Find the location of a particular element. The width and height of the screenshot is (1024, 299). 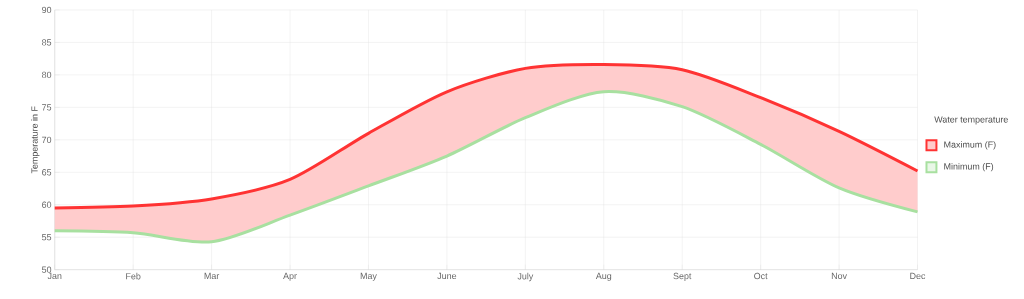

x-tick-label: May is located at coordinates (368, 277).